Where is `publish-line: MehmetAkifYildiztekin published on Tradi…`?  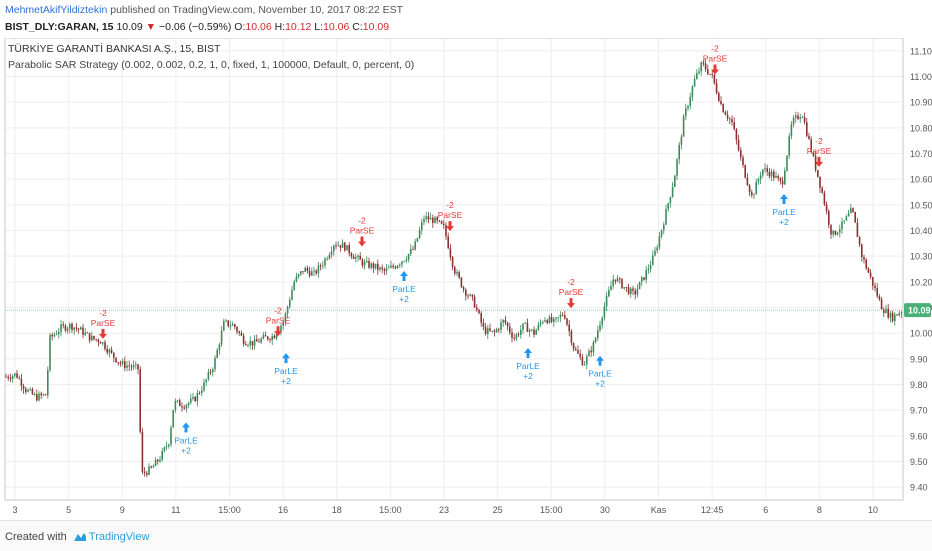
publish-line: MehmetAkifYildiztekin published on Tradi… is located at coordinates (204, 10).